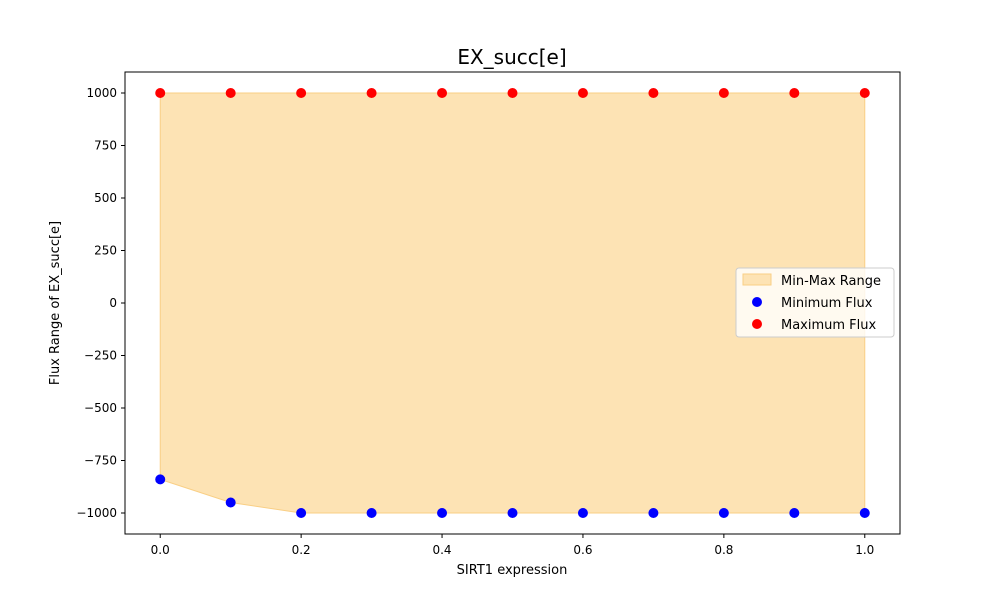 The height and width of the screenshot is (600, 1000). Describe the element at coordinates (113, 303) in the screenshot. I see `y-tick-label: 0` at that location.